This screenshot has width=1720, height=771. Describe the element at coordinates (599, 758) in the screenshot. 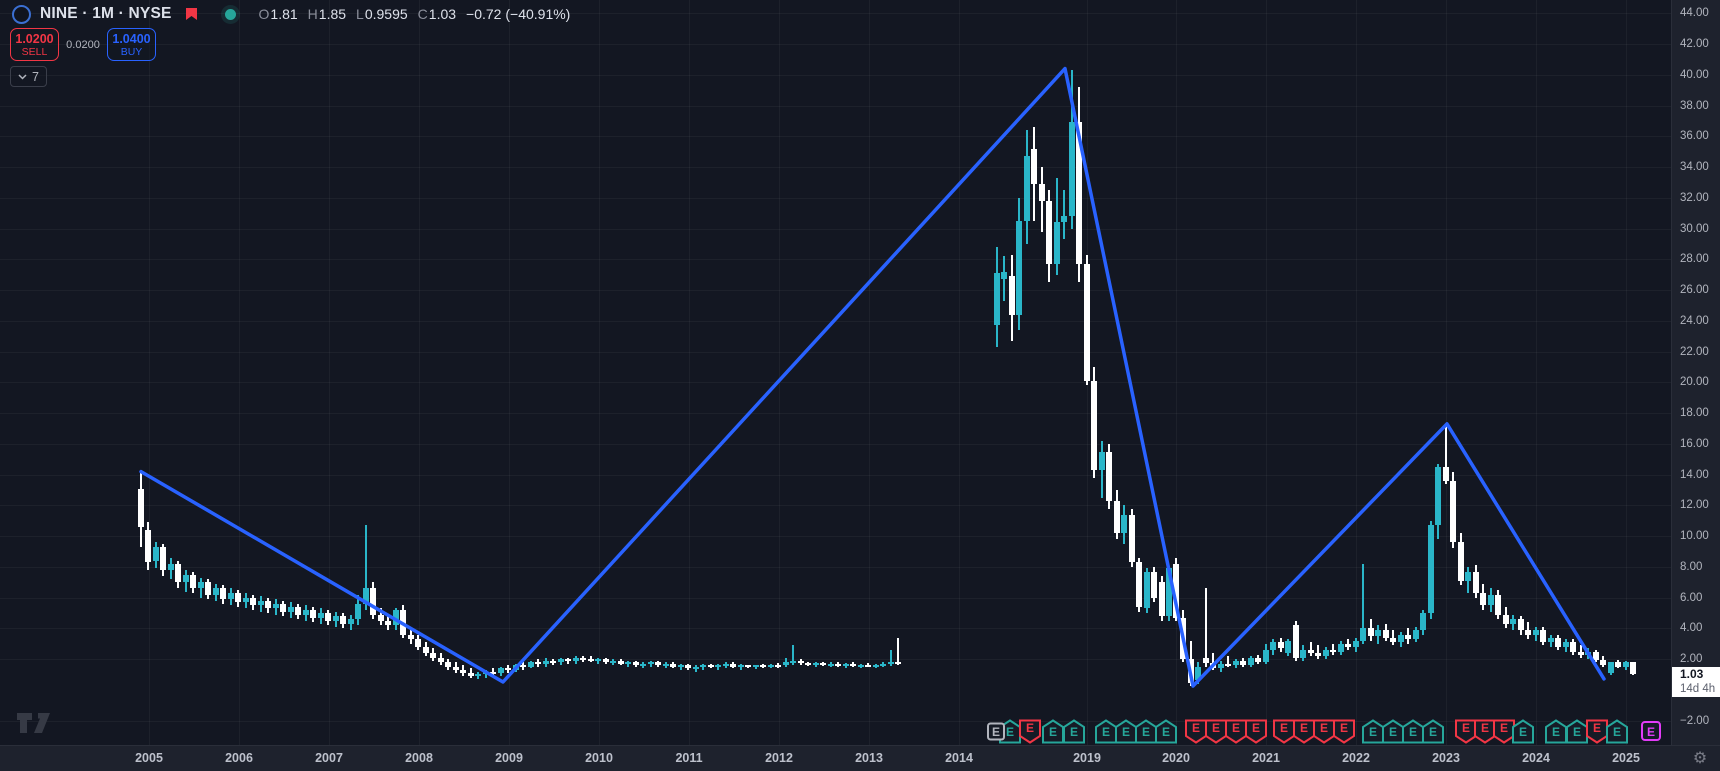

I see `year-tick: 2010` at that location.